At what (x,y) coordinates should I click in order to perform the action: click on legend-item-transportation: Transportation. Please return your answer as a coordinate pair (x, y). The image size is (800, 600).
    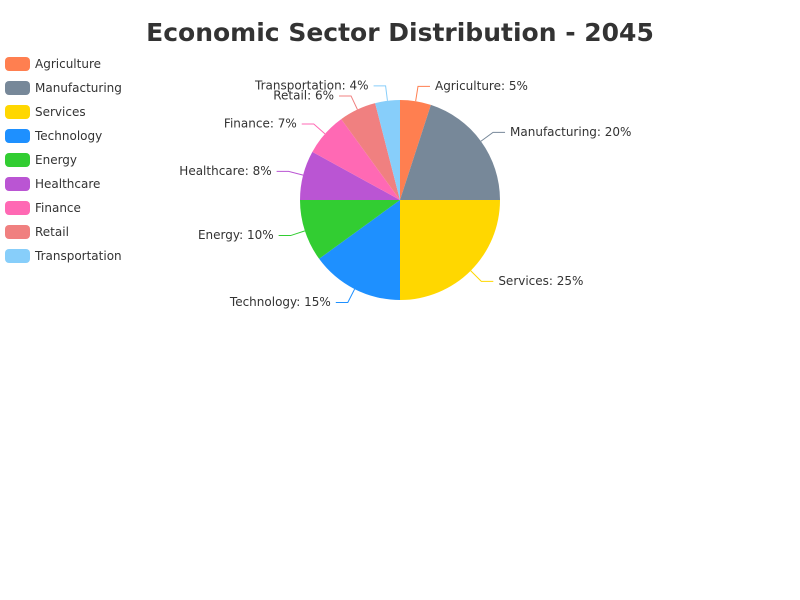
    Looking at the image, I should click on (63, 256).